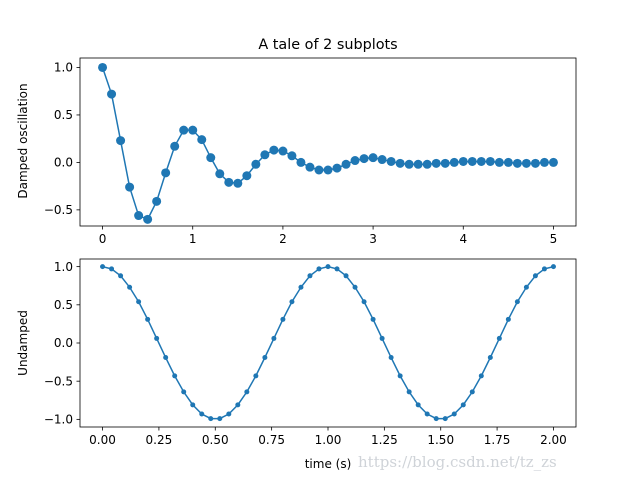 The height and width of the screenshot is (480, 640). What do you see at coordinates (553, 440) in the screenshot?
I see `bottom-x-tick-label: 2.00` at bounding box center [553, 440].